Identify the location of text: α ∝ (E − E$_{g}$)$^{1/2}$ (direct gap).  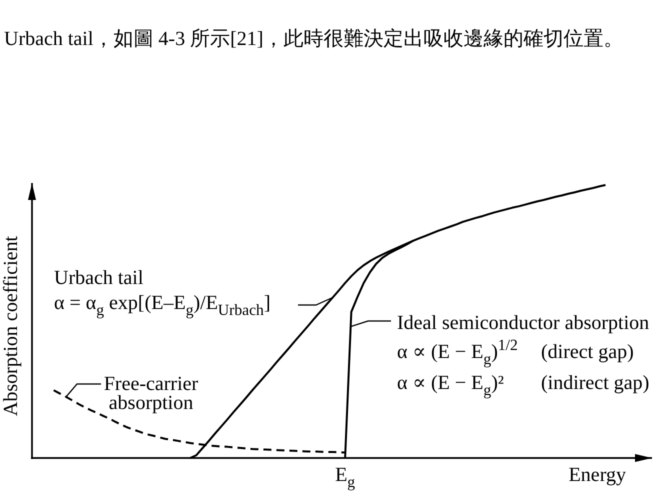
(515, 352).